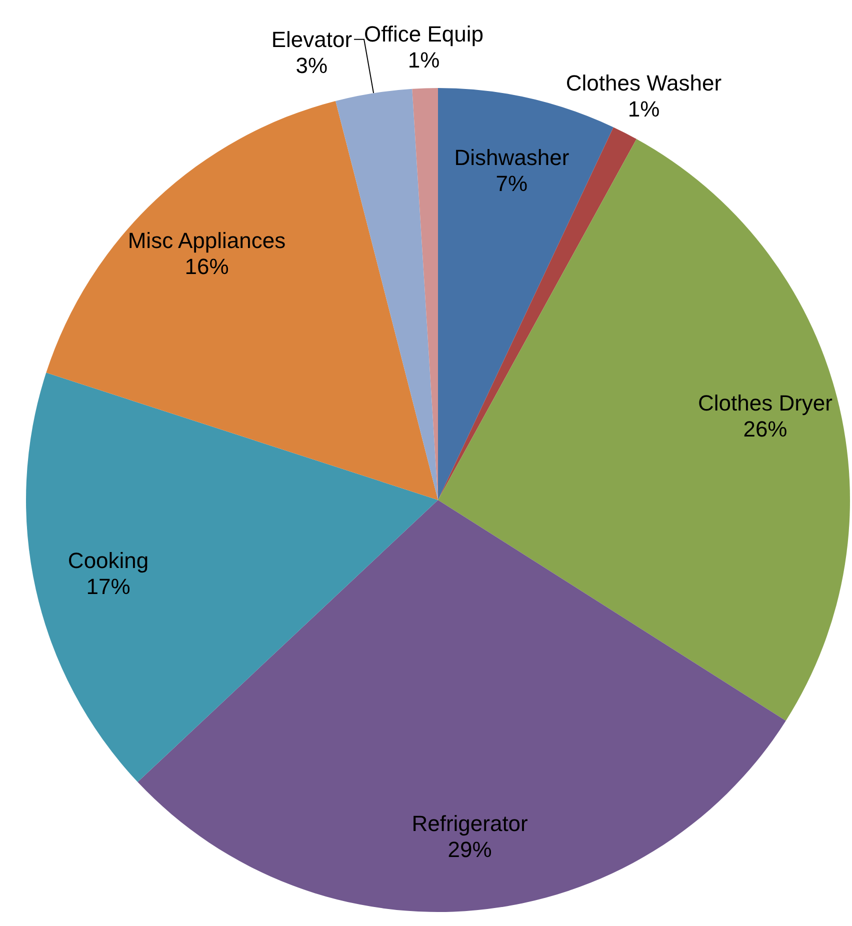 Image resolution: width=852 pixels, height=926 pixels. Describe the element at coordinates (207, 241) in the screenshot. I see `slice-label: Misc Appliances` at that location.